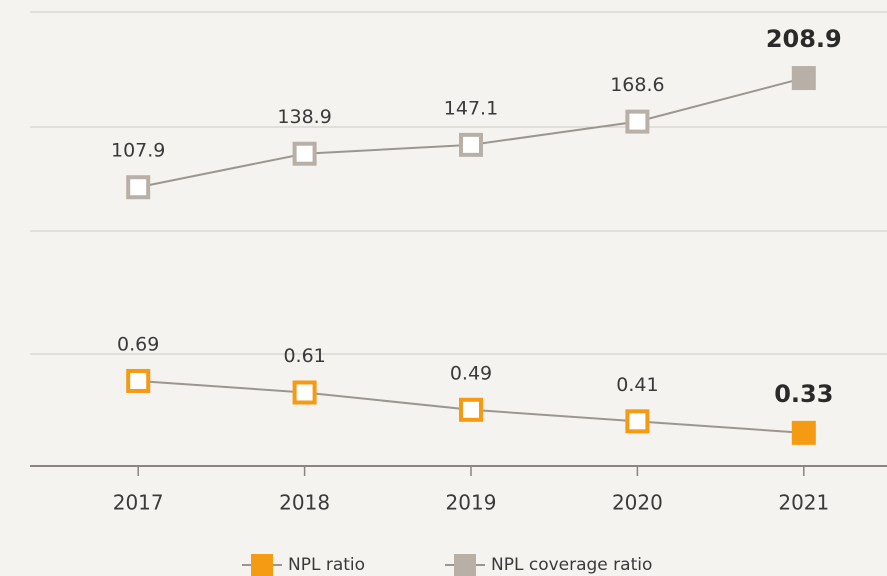  I want to click on data-label: 0.33, so click(803, 394).